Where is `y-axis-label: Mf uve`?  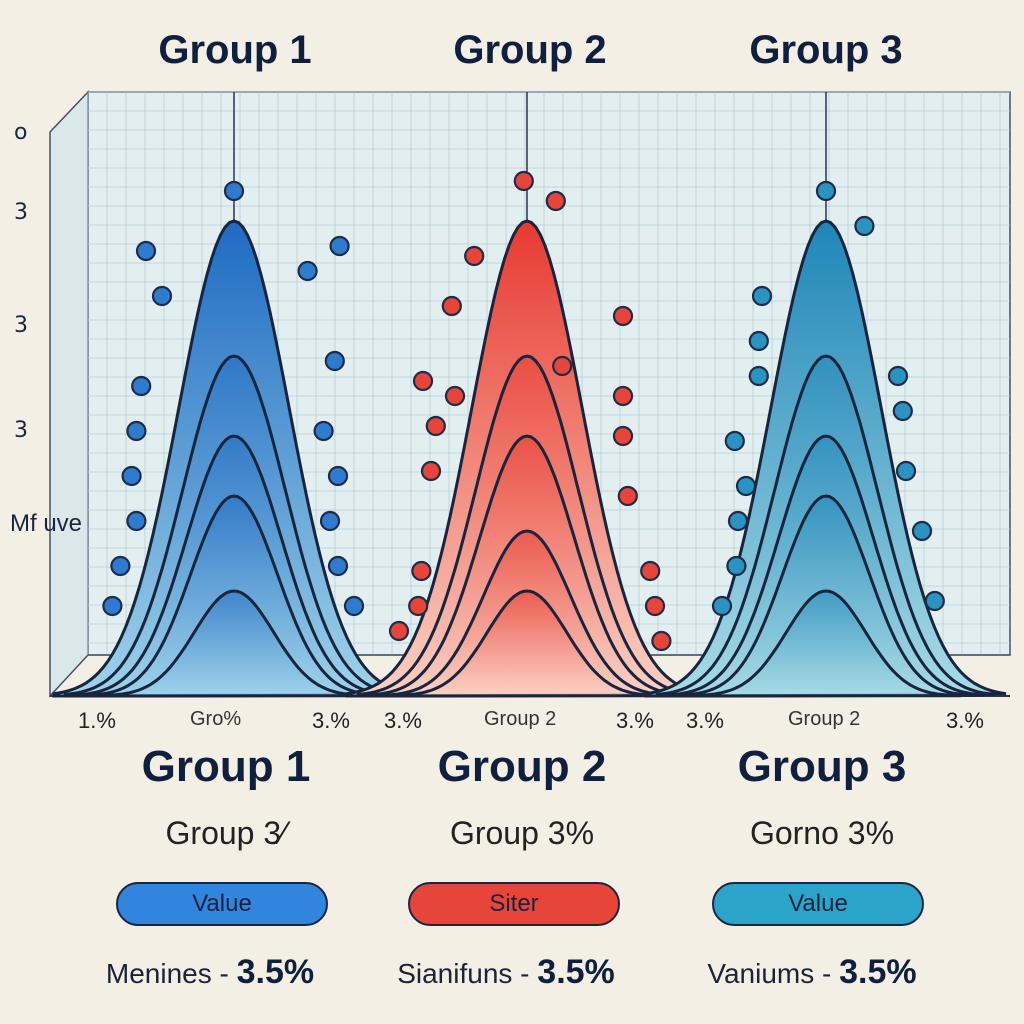 y-axis-label: Mf uve is located at coordinates (46, 523).